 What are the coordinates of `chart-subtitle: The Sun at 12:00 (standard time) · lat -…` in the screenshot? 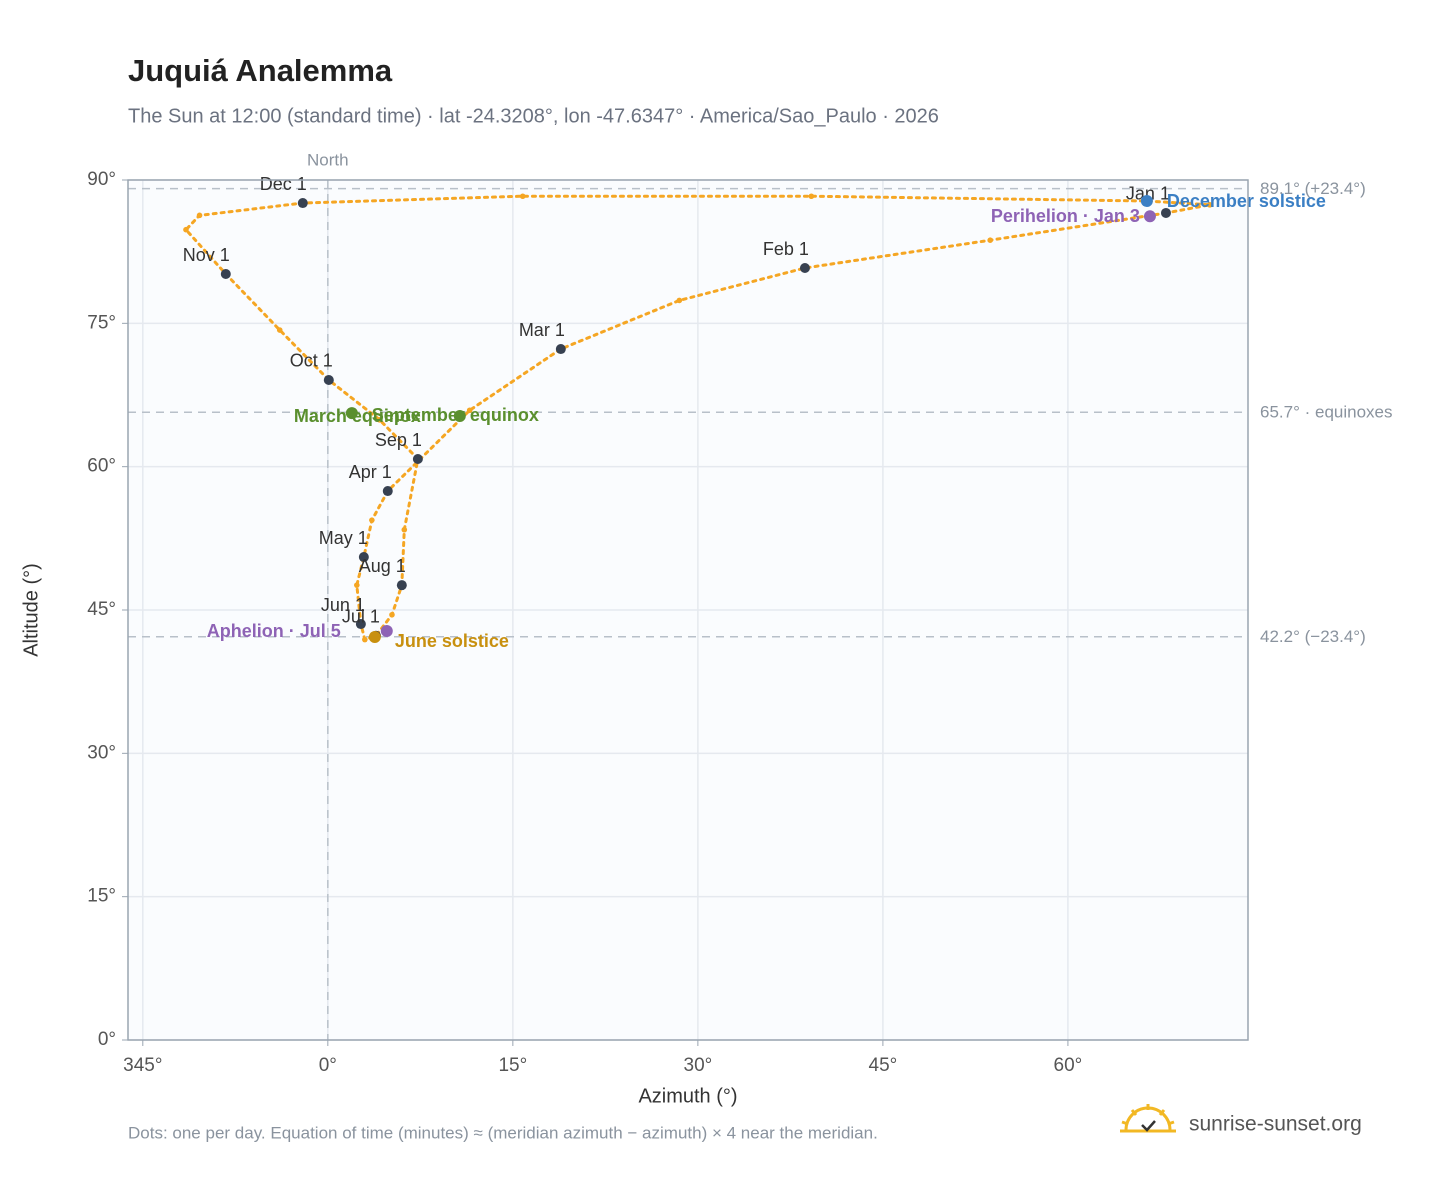 It's located at (533, 116).